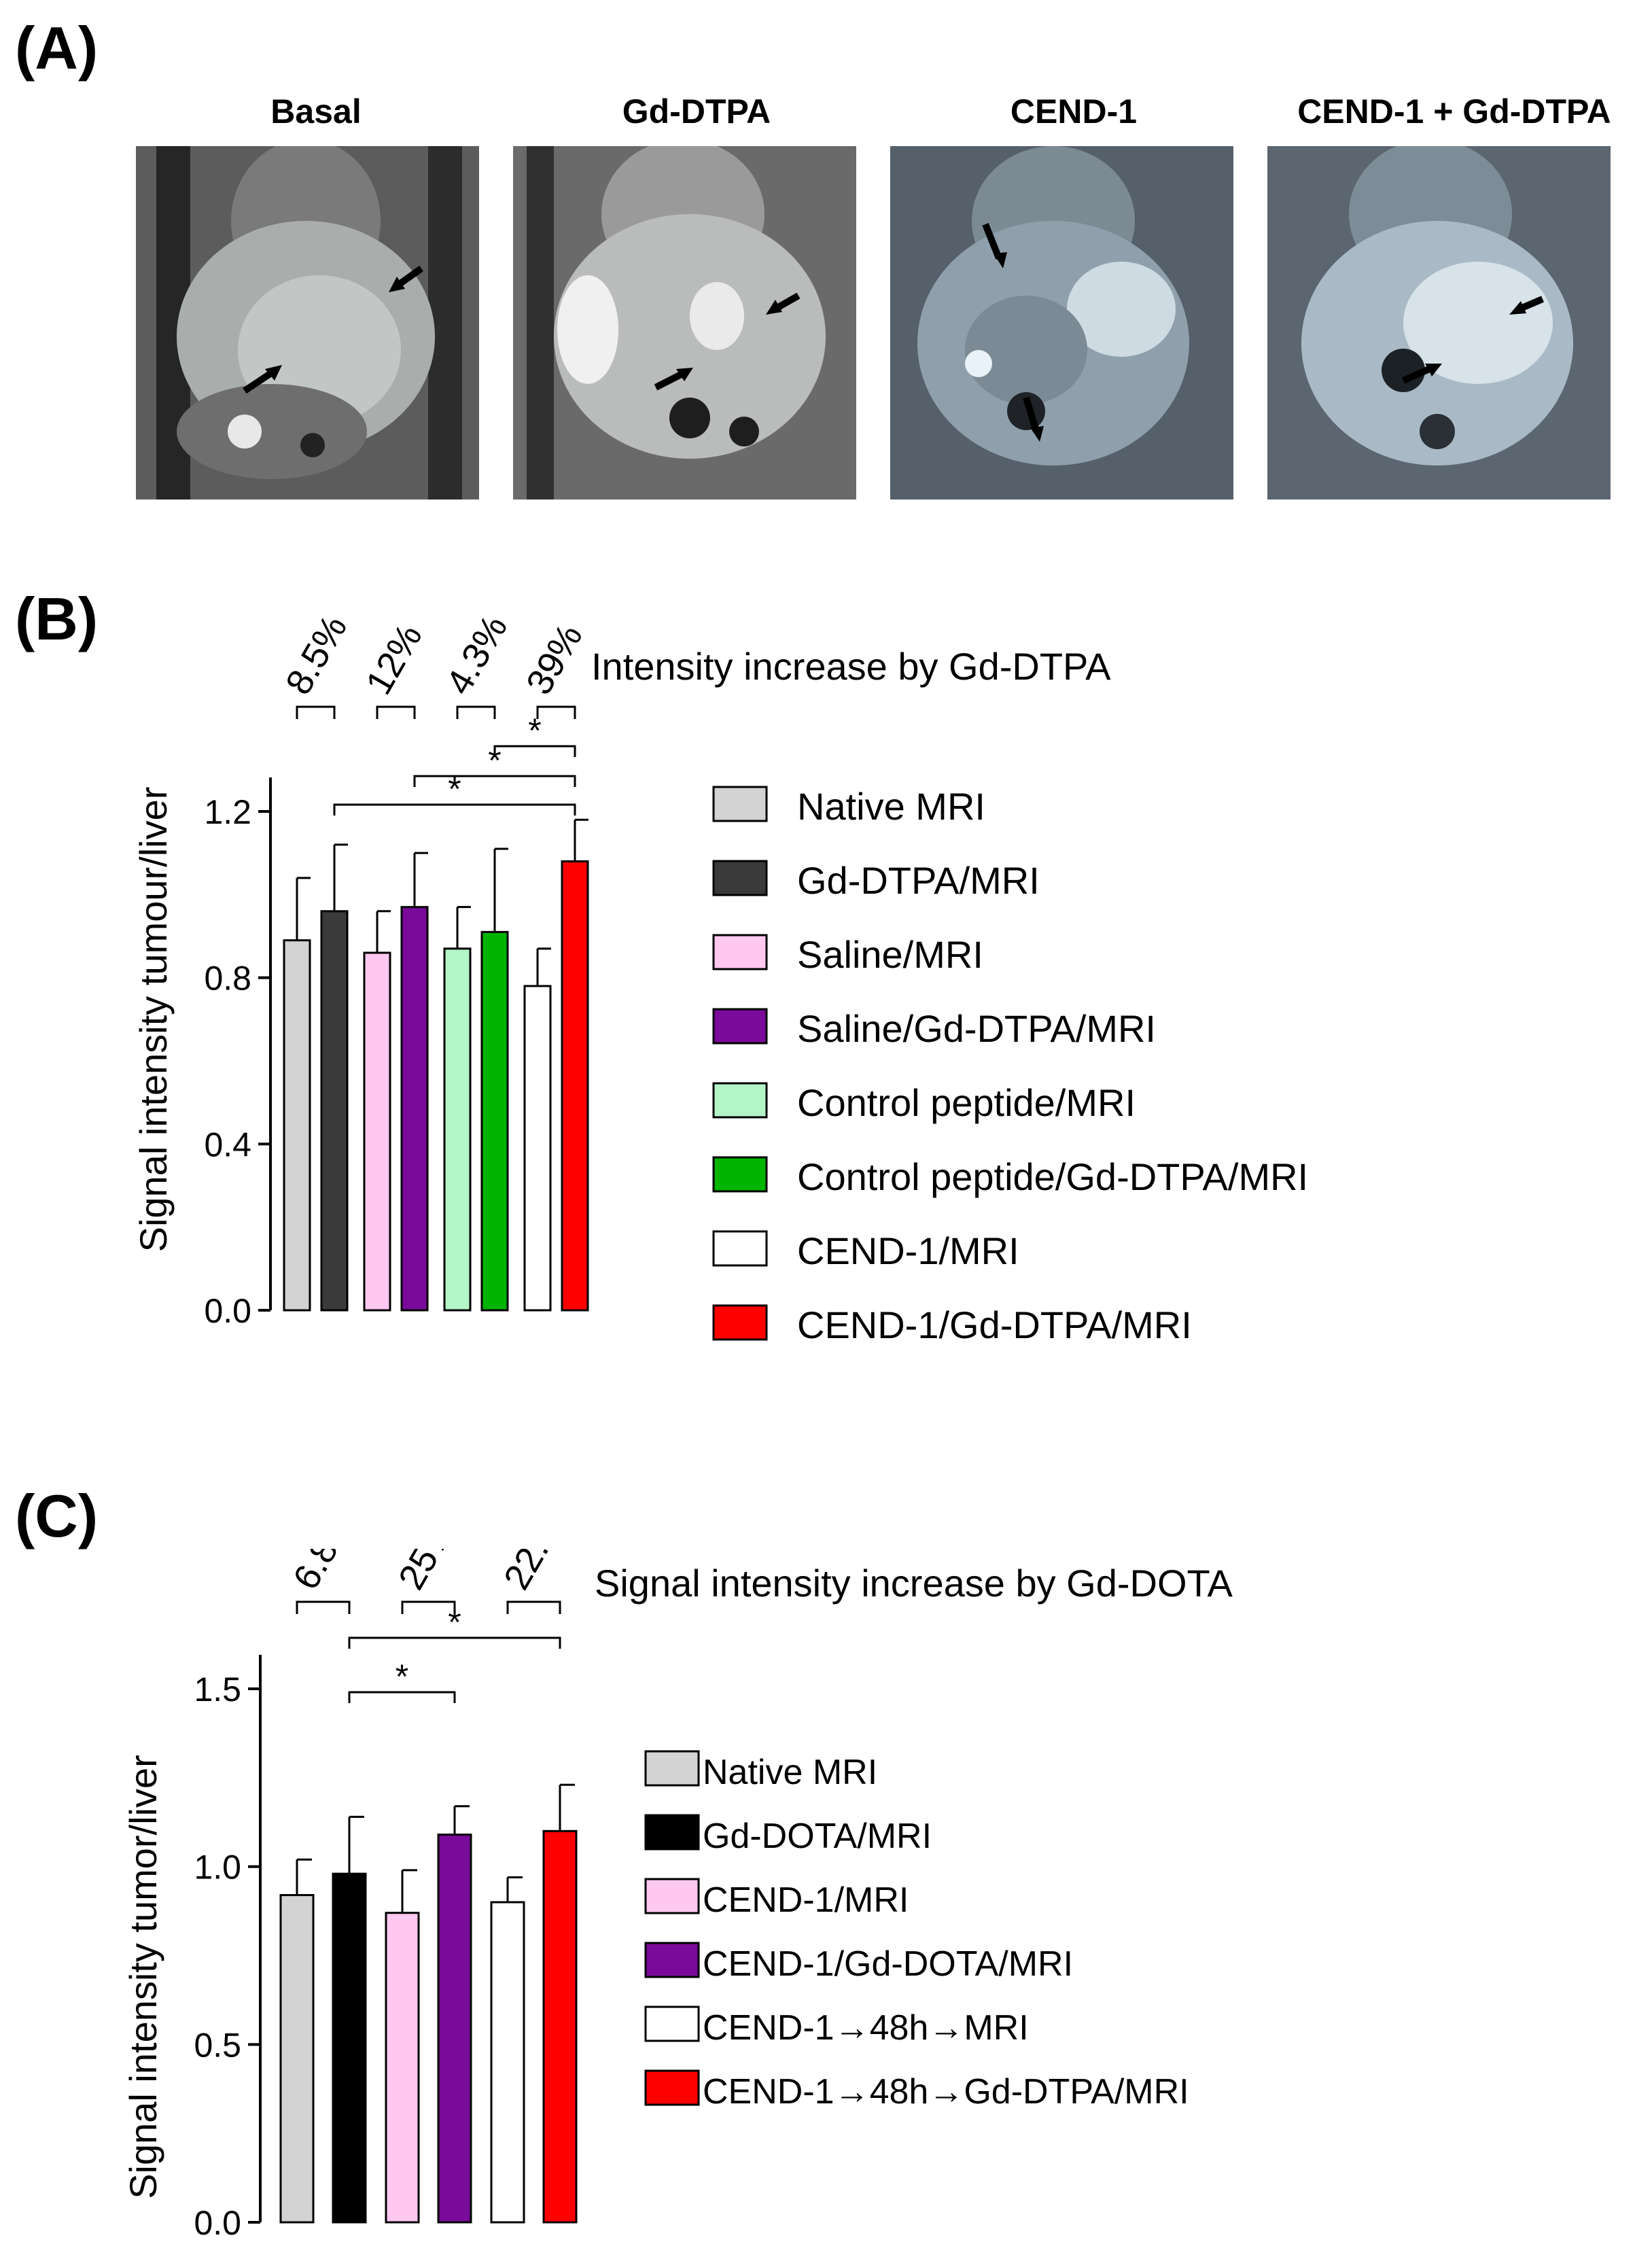 This screenshot has width=1652, height=2242. What do you see at coordinates (555, 659) in the screenshot?
I see `percent-label: 39%` at bounding box center [555, 659].